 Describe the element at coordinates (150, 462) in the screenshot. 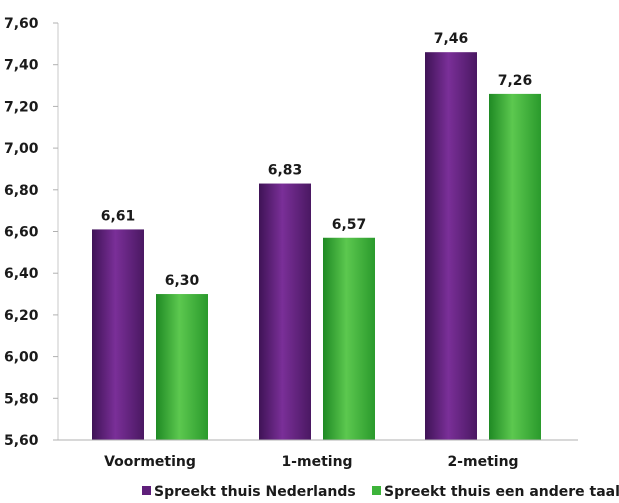

I see `x-category-label: Voormeting` at that location.